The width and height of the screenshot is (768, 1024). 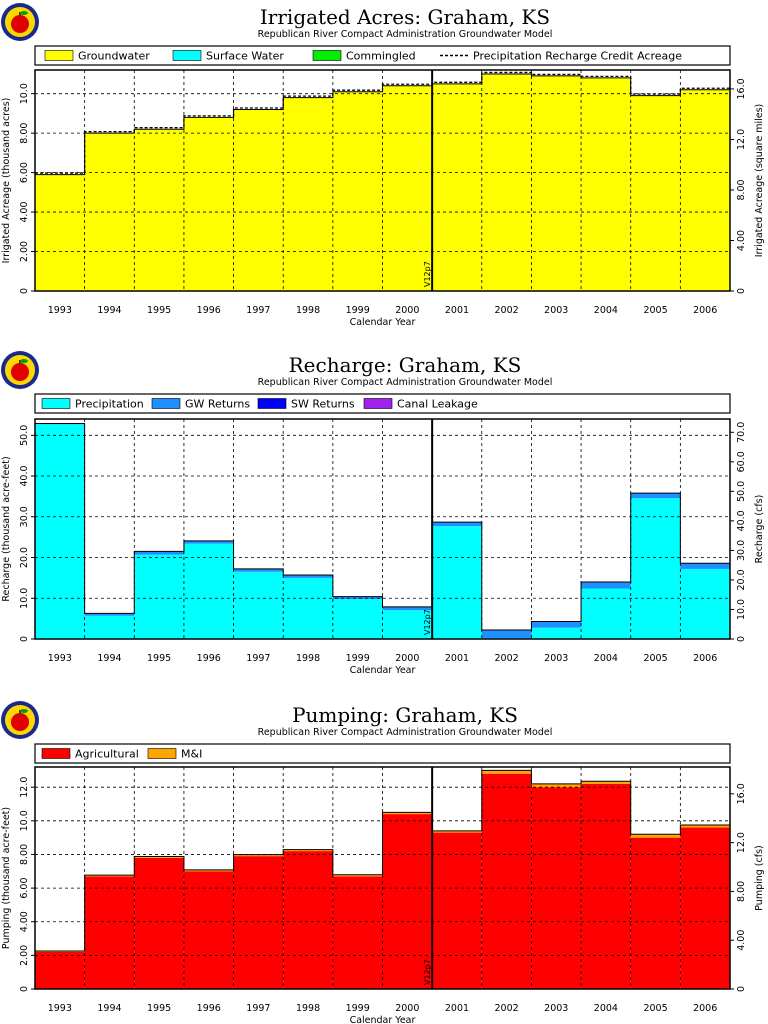 I want to click on bar-agricultural-2000, so click(x=407, y=901).